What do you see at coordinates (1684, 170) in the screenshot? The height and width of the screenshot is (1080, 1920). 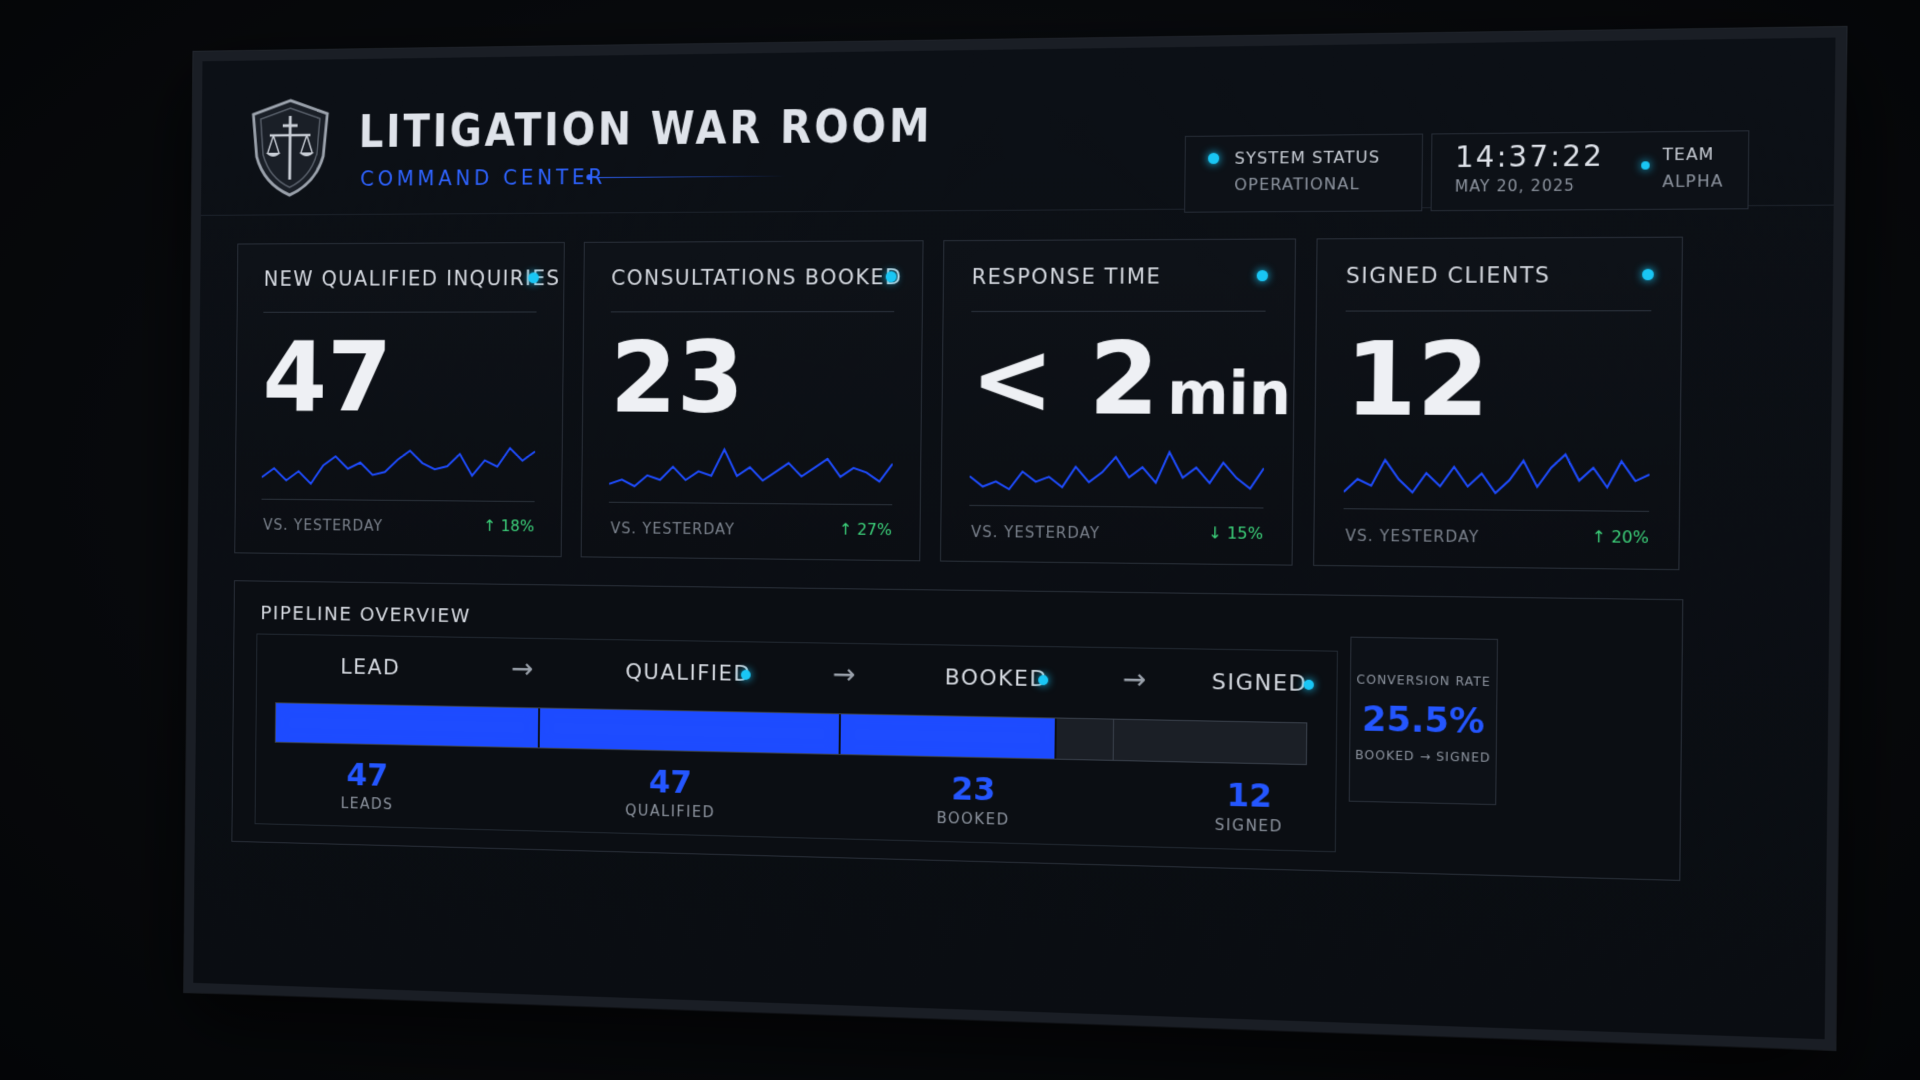 I see `team-panel: TEAM ALPHA` at bounding box center [1684, 170].